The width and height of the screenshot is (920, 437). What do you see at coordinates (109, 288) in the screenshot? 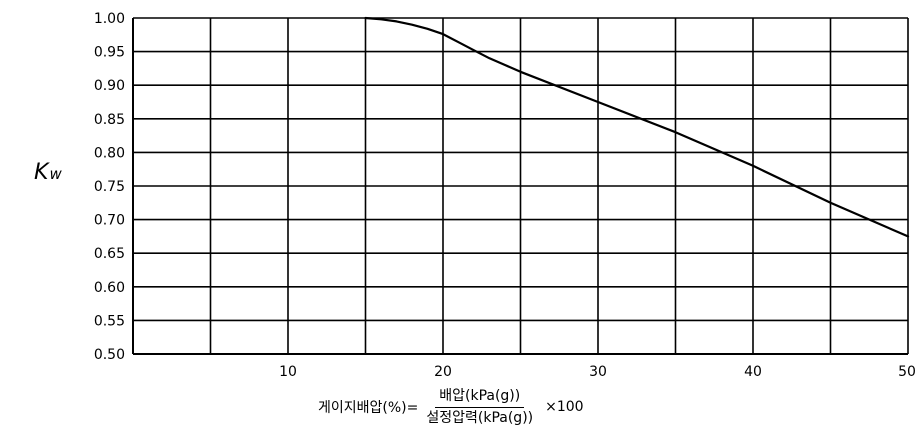
I see `y-tick-label: 0.60` at bounding box center [109, 288].